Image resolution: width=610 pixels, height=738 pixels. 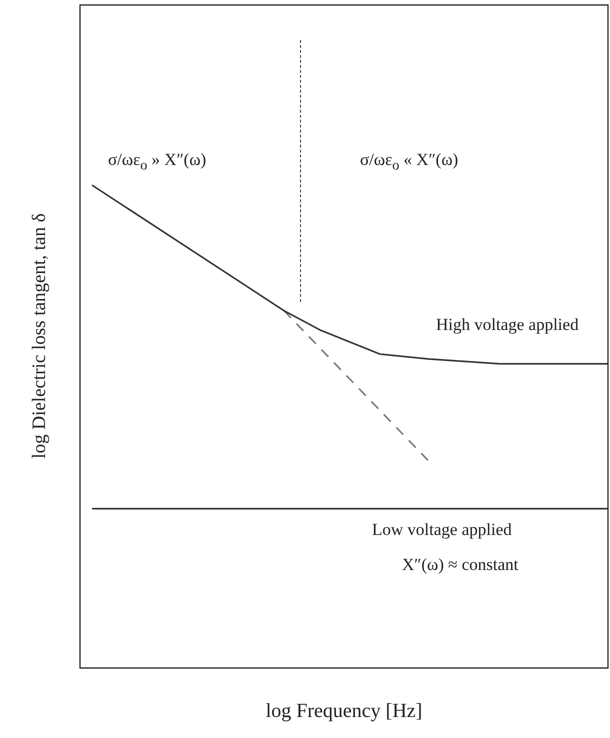 I want to click on x-axis-title: log Frequency [Hz], so click(x=344, y=711).